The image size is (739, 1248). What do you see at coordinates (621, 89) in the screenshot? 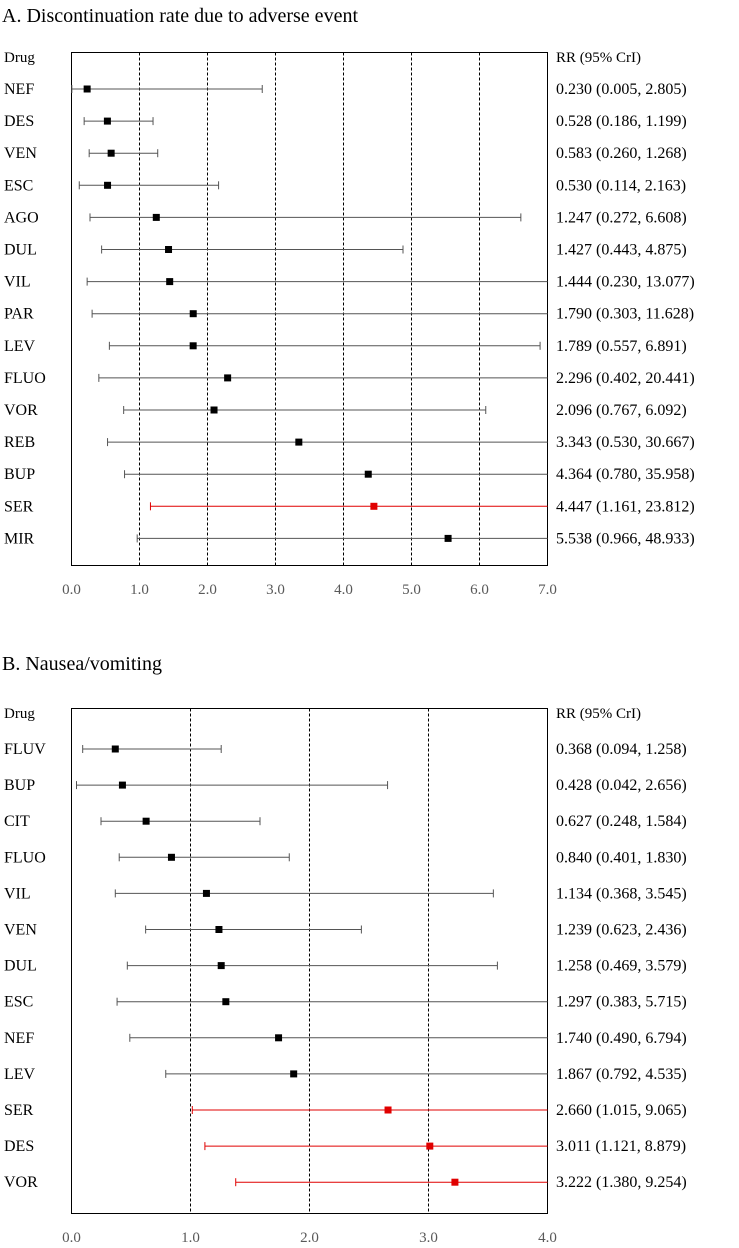
I see `rr-ci-label: 0.230 (0.005, 2.805)` at bounding box center [621, 89].